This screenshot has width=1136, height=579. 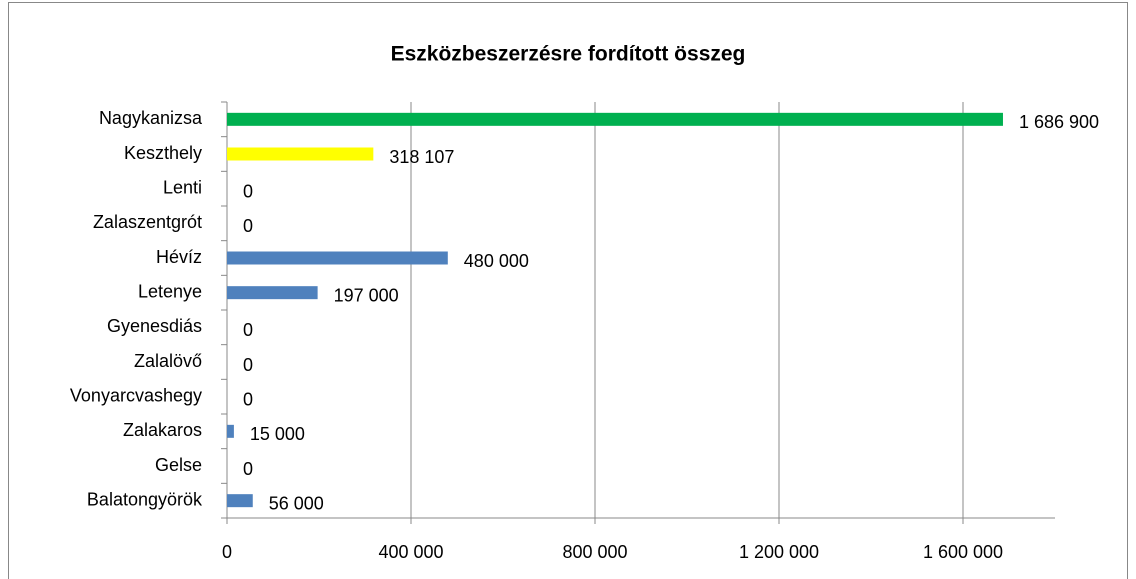 I want to click on value-label: 1 686 900, so click(x=1059, y=122).